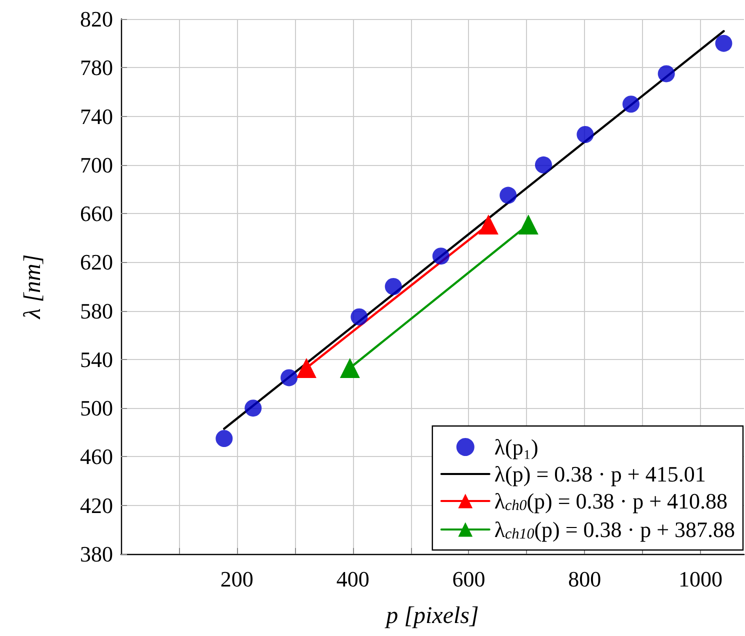 The height and width of the screenshot is (636, 745). Describe the element at coordinates (96, 116) in the screenshot. I see `y-tick-label: 740` at that location.